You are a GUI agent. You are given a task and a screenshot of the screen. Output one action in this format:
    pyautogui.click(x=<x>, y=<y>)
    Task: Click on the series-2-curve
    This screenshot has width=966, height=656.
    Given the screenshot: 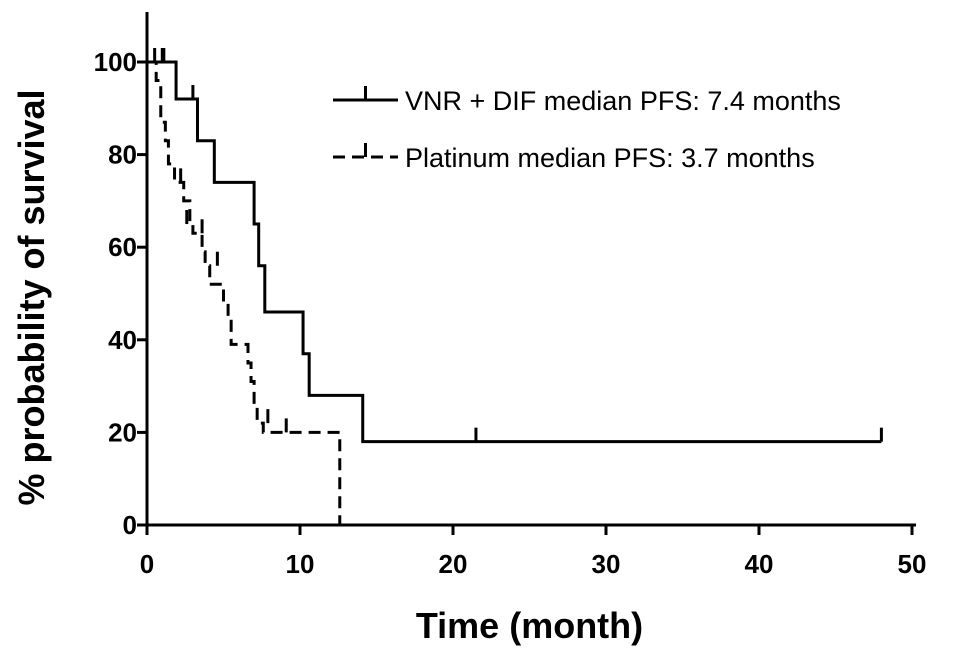 What is the action you would take?
    pyautogui.click(x=244, y=292)
    